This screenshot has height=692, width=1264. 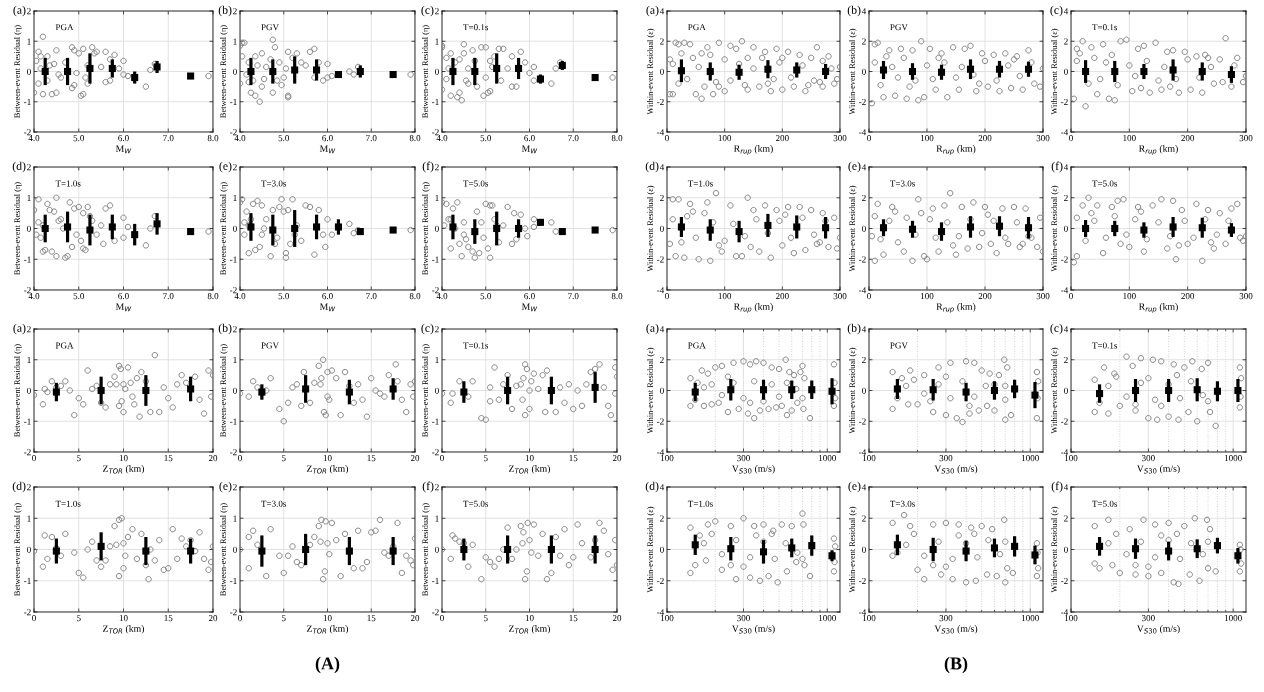 What do you see at coordinates (899, 27) in the screenshot?
I see `annotation: PGV` at bounding box center [899, 27].